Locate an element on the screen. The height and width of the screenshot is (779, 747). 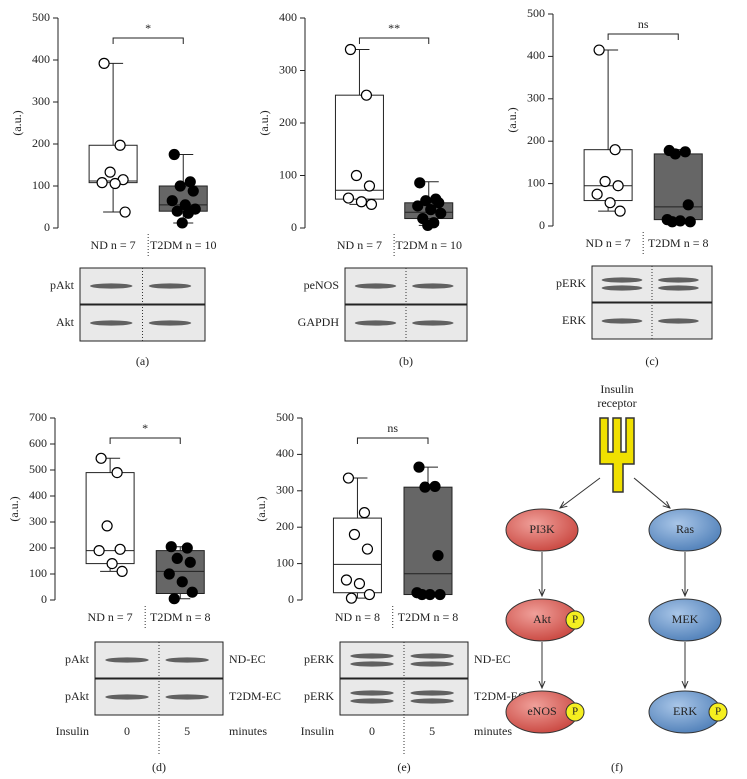
significance-label: ns is located at coordinates (643, 24).